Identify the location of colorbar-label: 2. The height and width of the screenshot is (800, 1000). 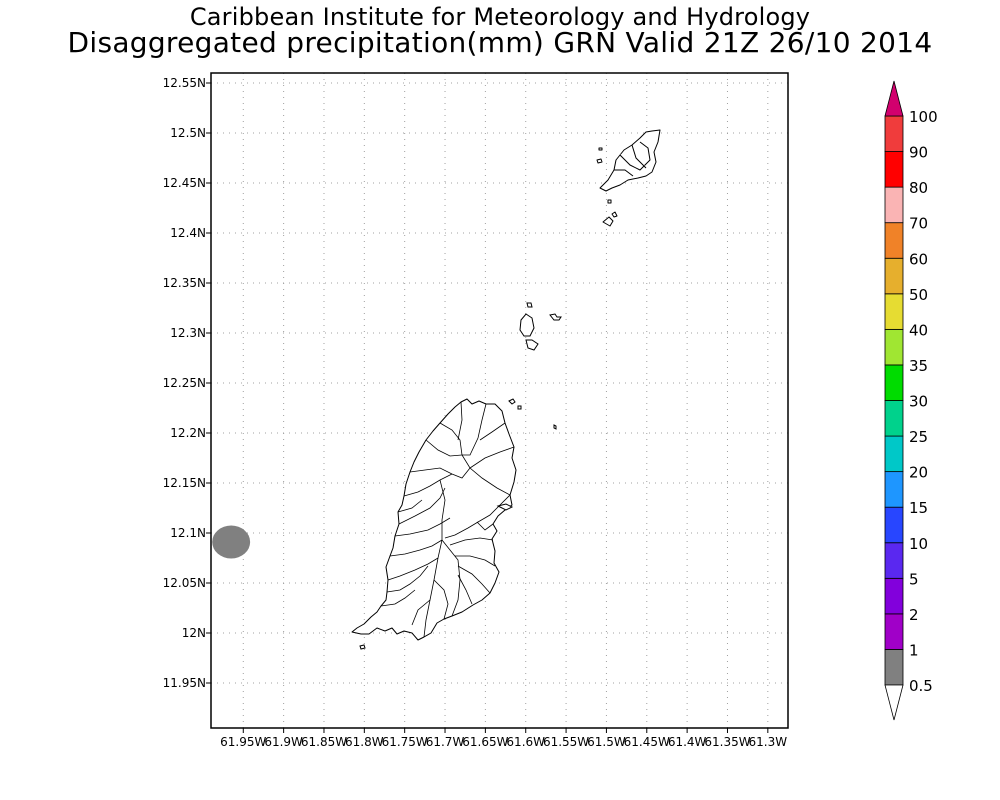
(914, 615).